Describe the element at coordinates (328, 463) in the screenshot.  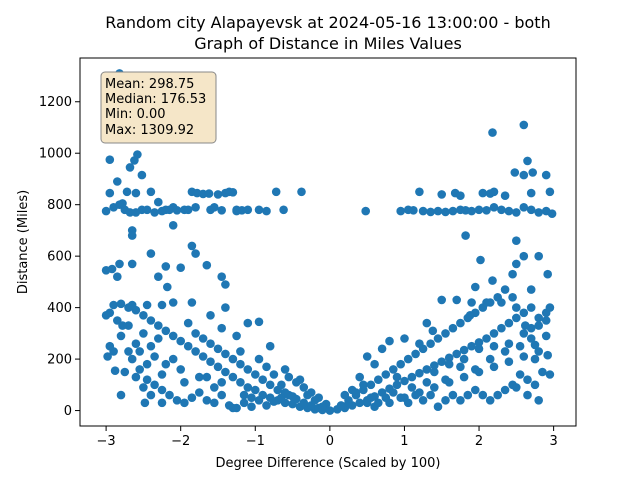
I see `x-axis-label: Degree Difference (Scaled by 100)` at that location.